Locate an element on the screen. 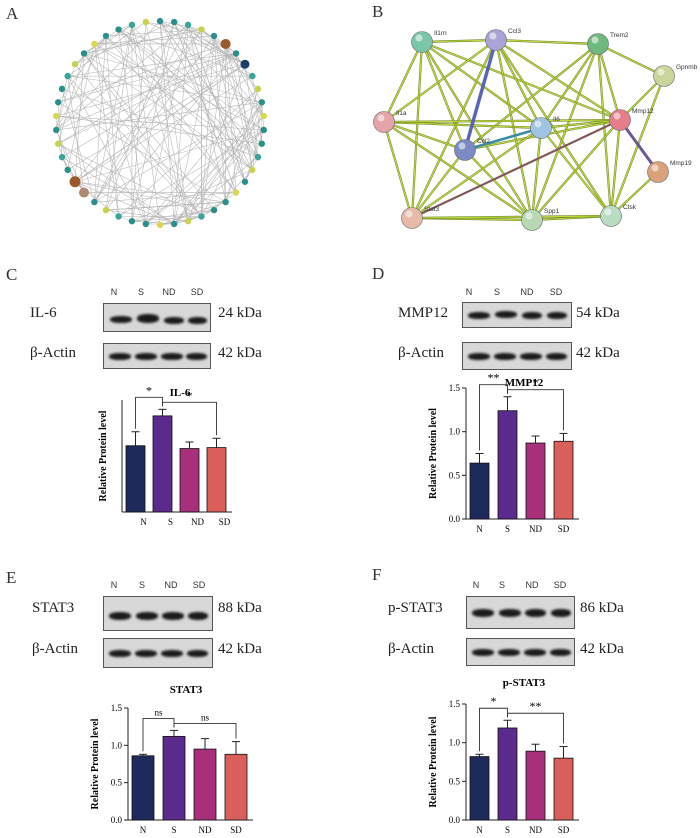 The width and height of the screenshot is (700, 838). bar-nd is located at coordinates (535, 481).